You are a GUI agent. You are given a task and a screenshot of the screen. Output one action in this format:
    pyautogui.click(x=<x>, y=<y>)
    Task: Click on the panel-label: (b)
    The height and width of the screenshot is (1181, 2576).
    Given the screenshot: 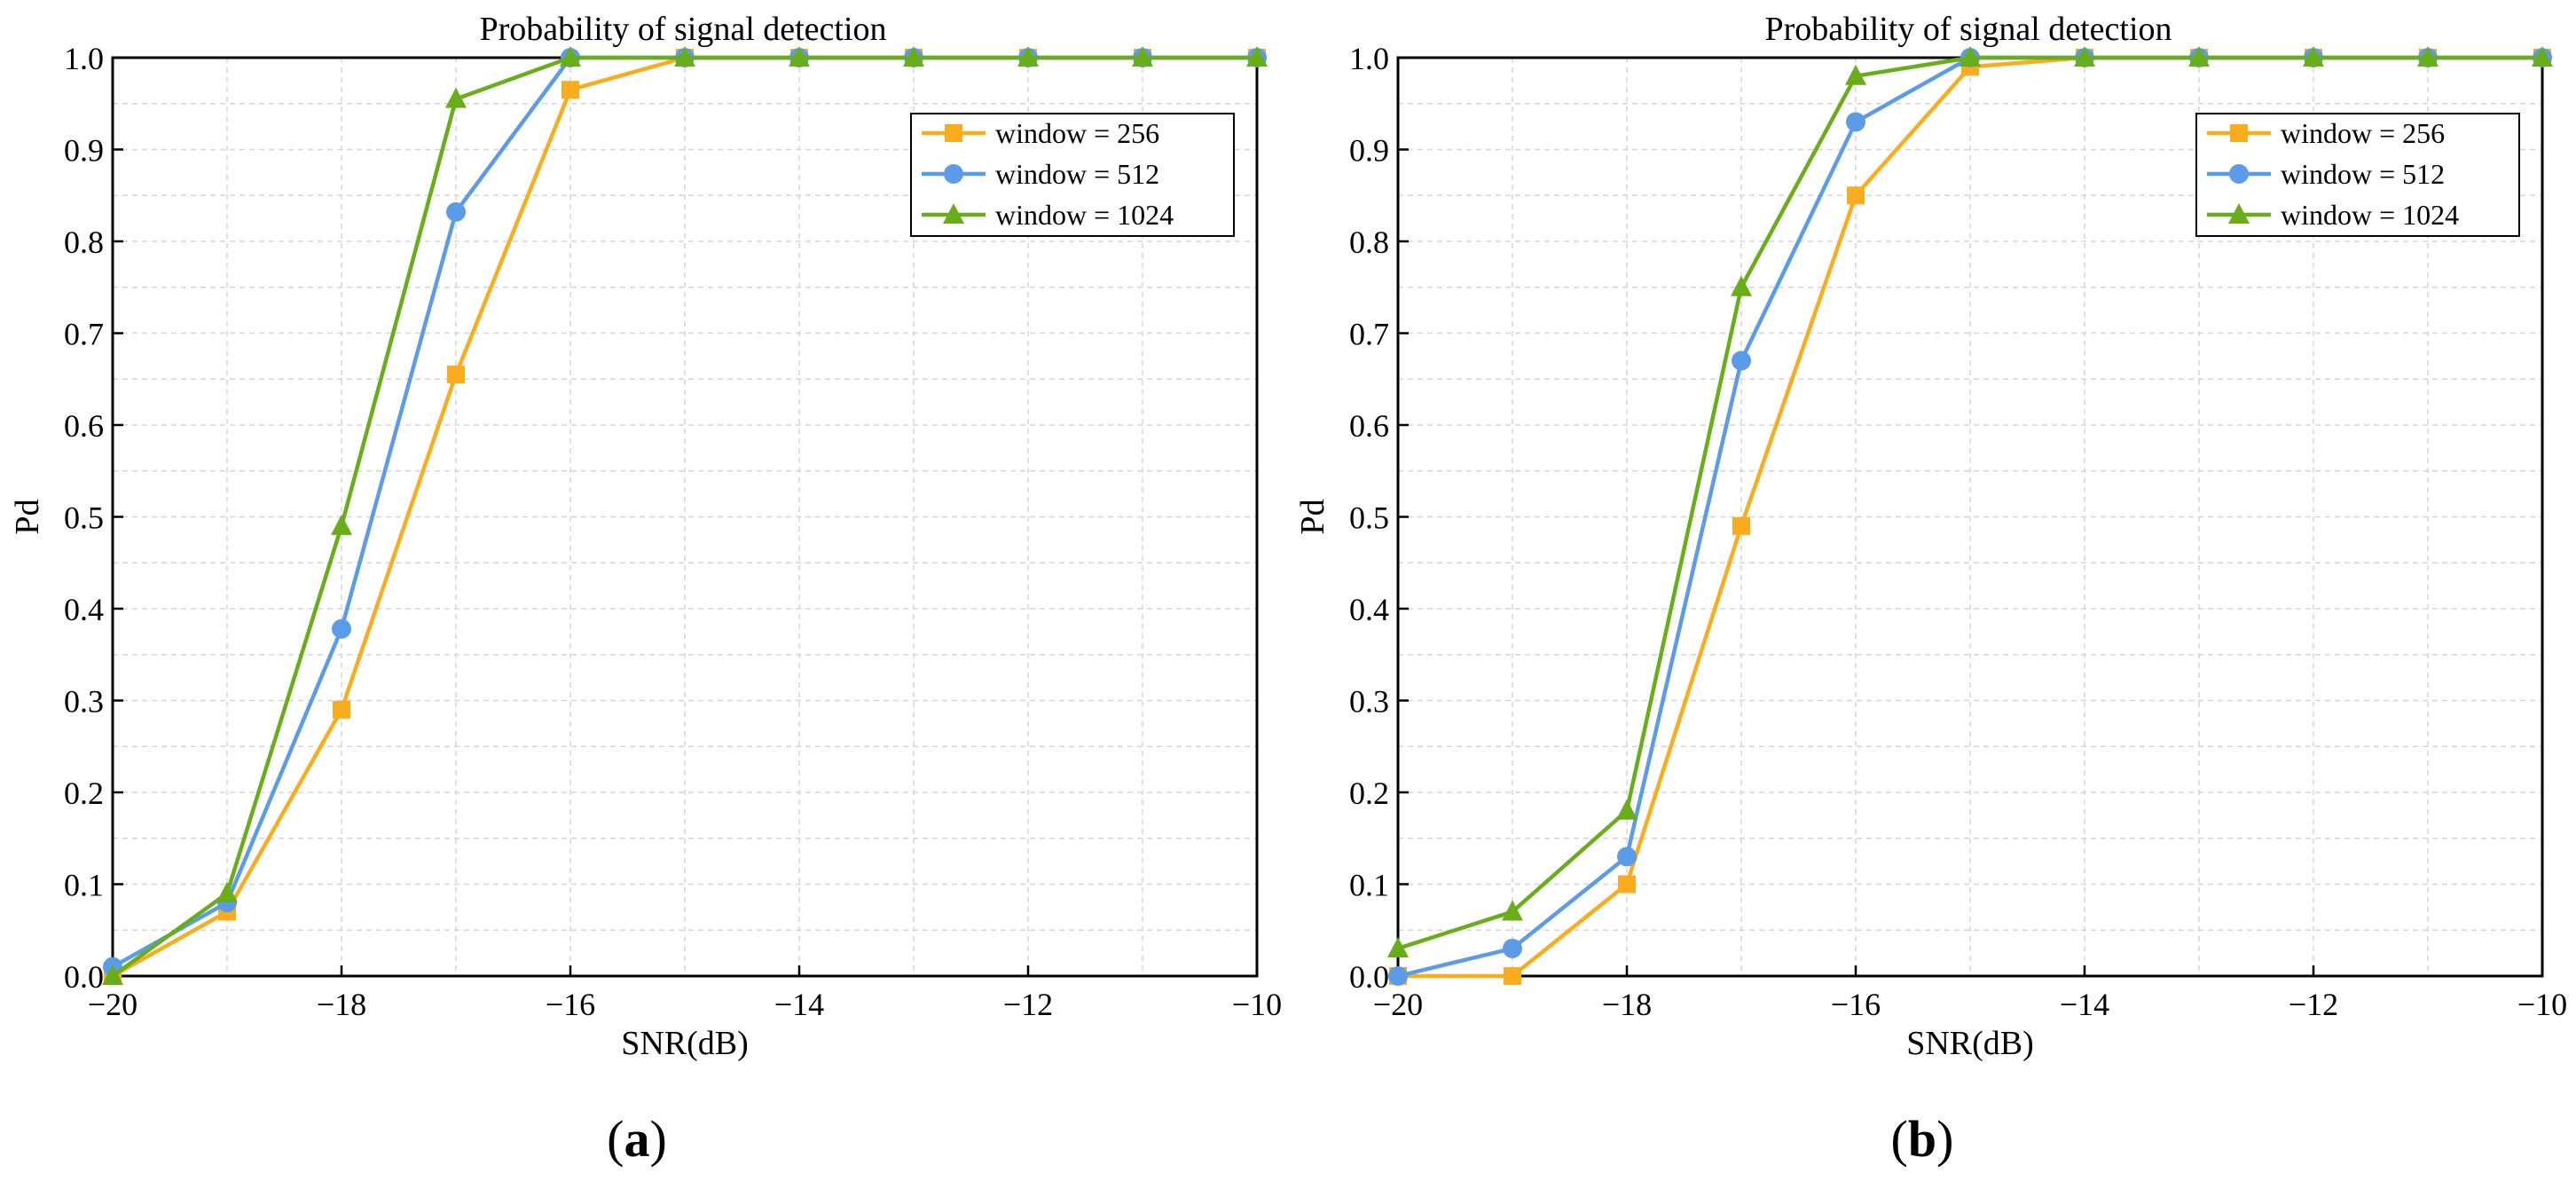 What is the action you would take?
    pyautogui.click(x=1922, y=1139)
    